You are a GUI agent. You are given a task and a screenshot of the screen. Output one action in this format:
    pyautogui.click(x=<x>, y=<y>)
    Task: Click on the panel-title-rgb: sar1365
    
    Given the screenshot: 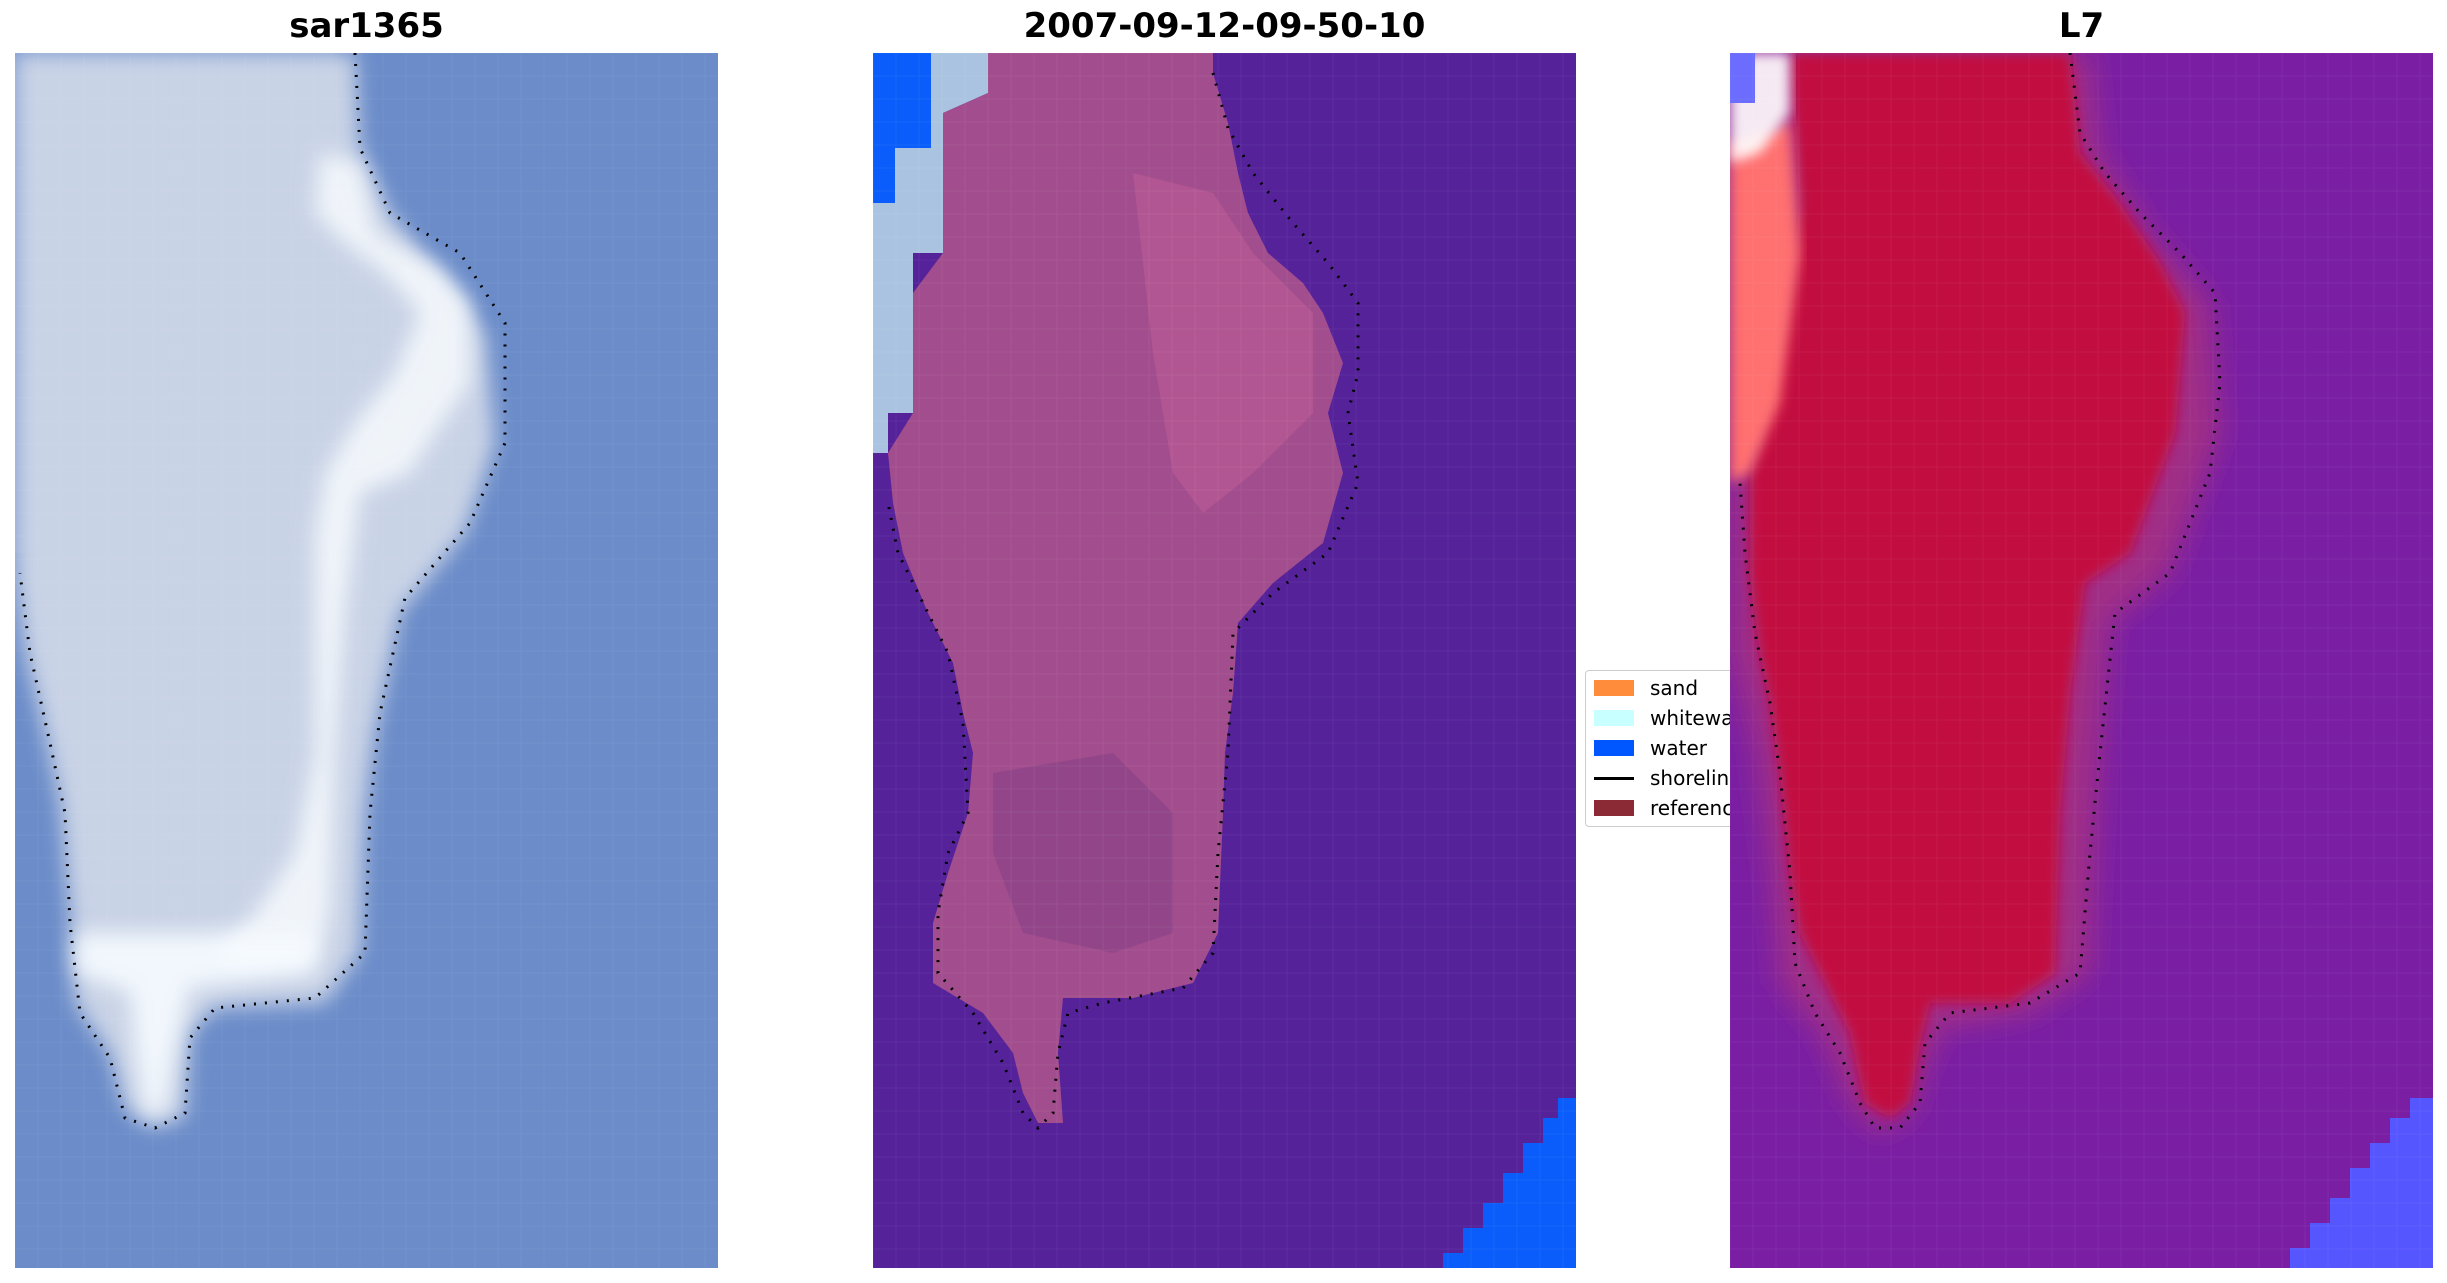 What is the action you would take?
    pyautogui.click(x=366, y=26)
    